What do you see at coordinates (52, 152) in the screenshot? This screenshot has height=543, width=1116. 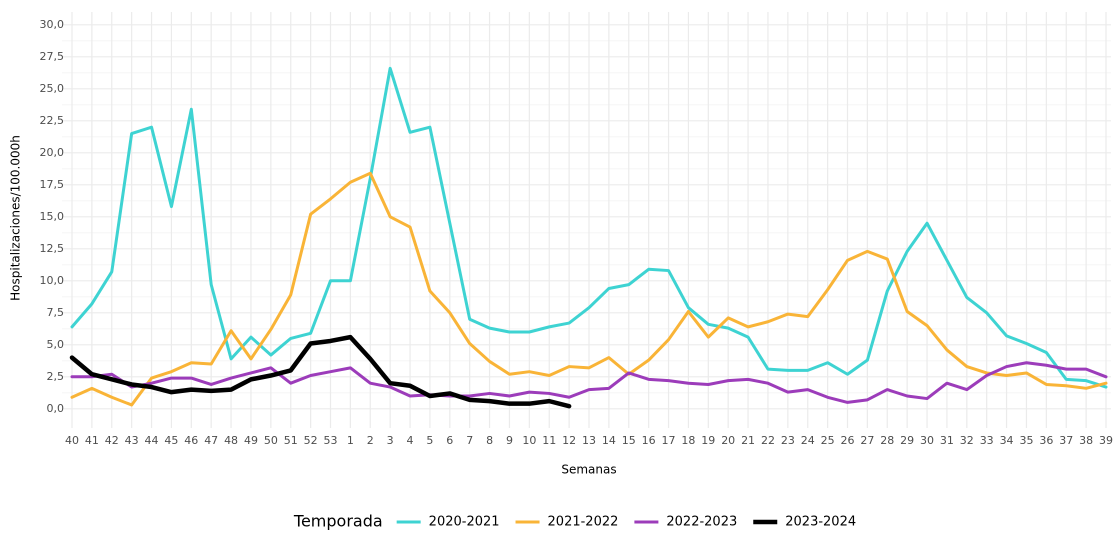 I see `y-tick-label: 20,0` at bounding box center [52, 152].